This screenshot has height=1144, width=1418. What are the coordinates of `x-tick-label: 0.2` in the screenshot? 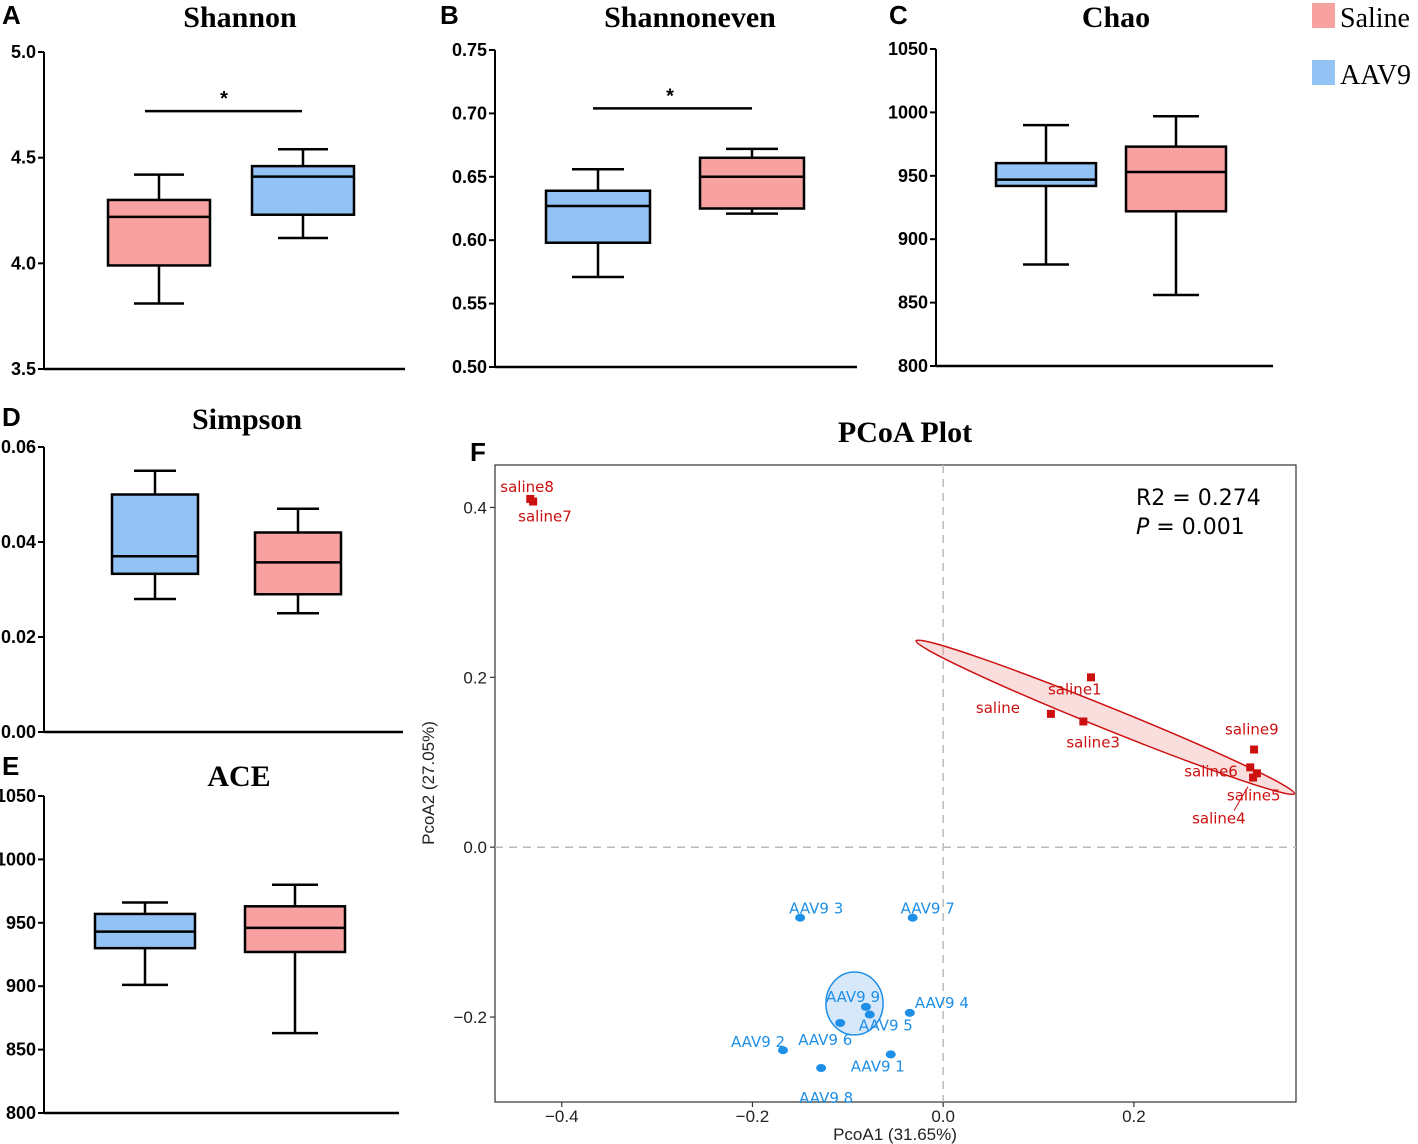 It's located at (1134, 1116).